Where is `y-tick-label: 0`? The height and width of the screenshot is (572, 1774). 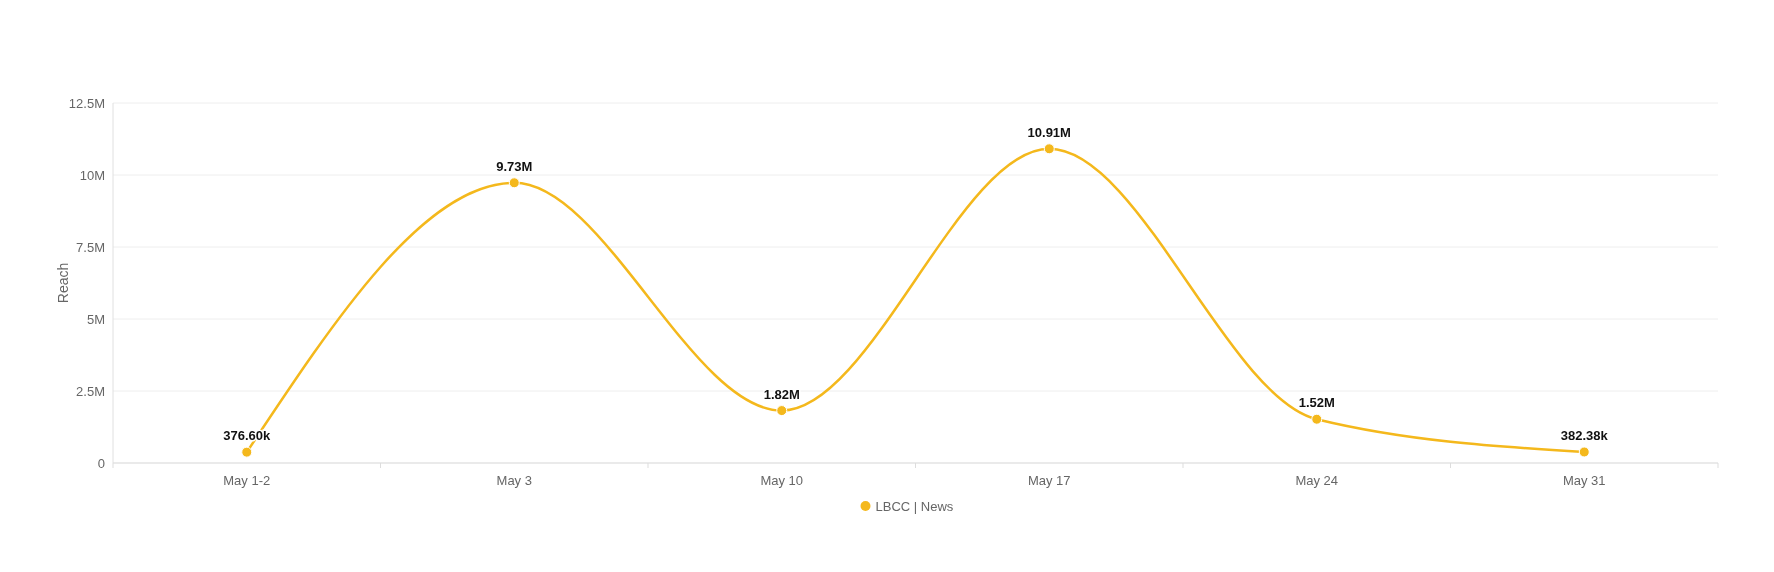
y-tick-label: 0 is located at coordinates (101, 463).